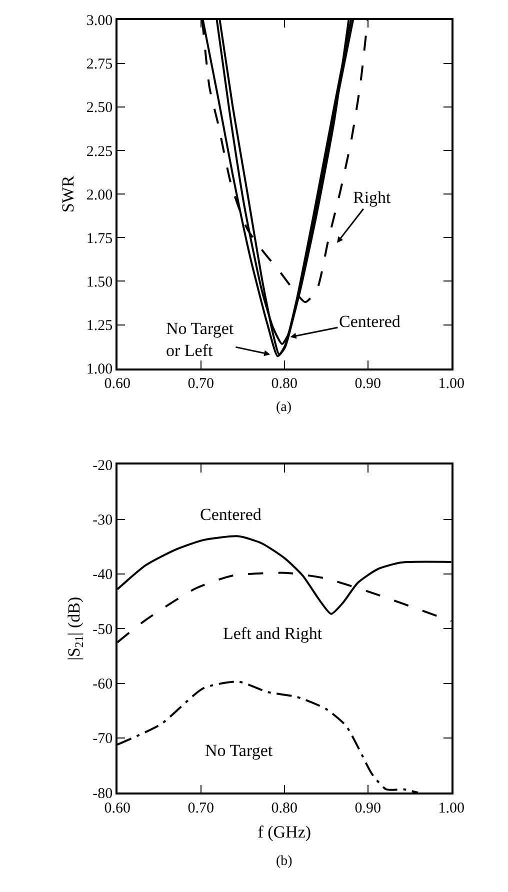 The image size is (508, 892). What do you see at coordinates (102, 575) in the screenshot?
I see `y-tick-label: -40` at bounding box center [102, 575].